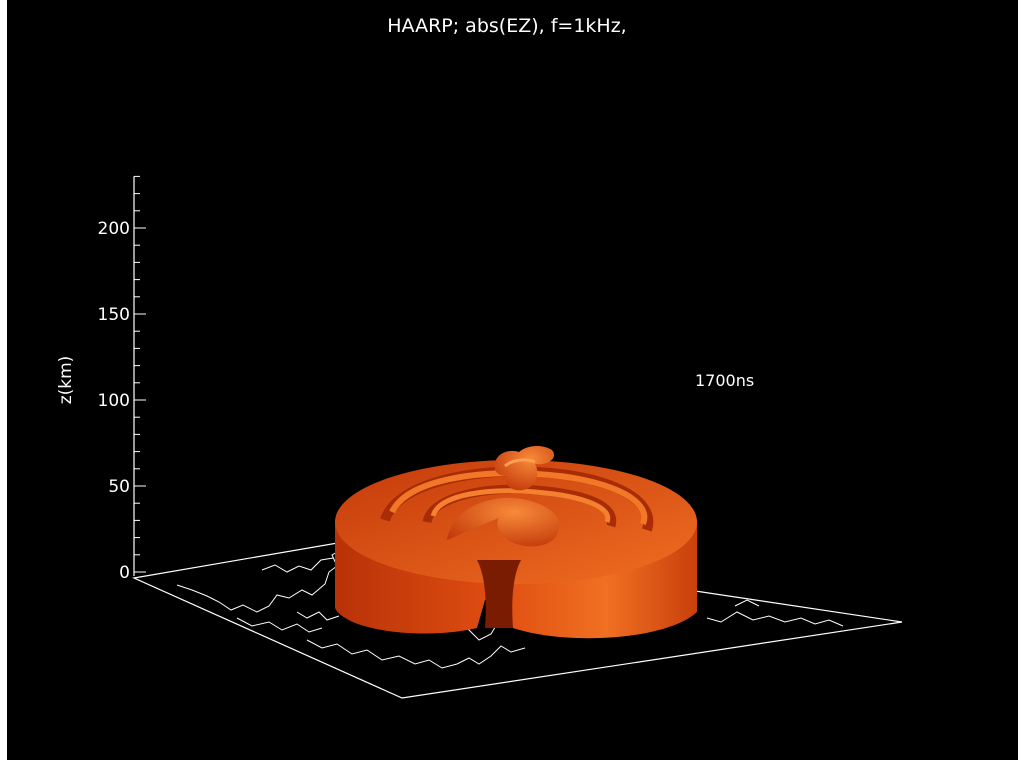  Describe the element at coordinates (724, 380) in the screenshot. I see `time-annotation: 1700ns` at that location.